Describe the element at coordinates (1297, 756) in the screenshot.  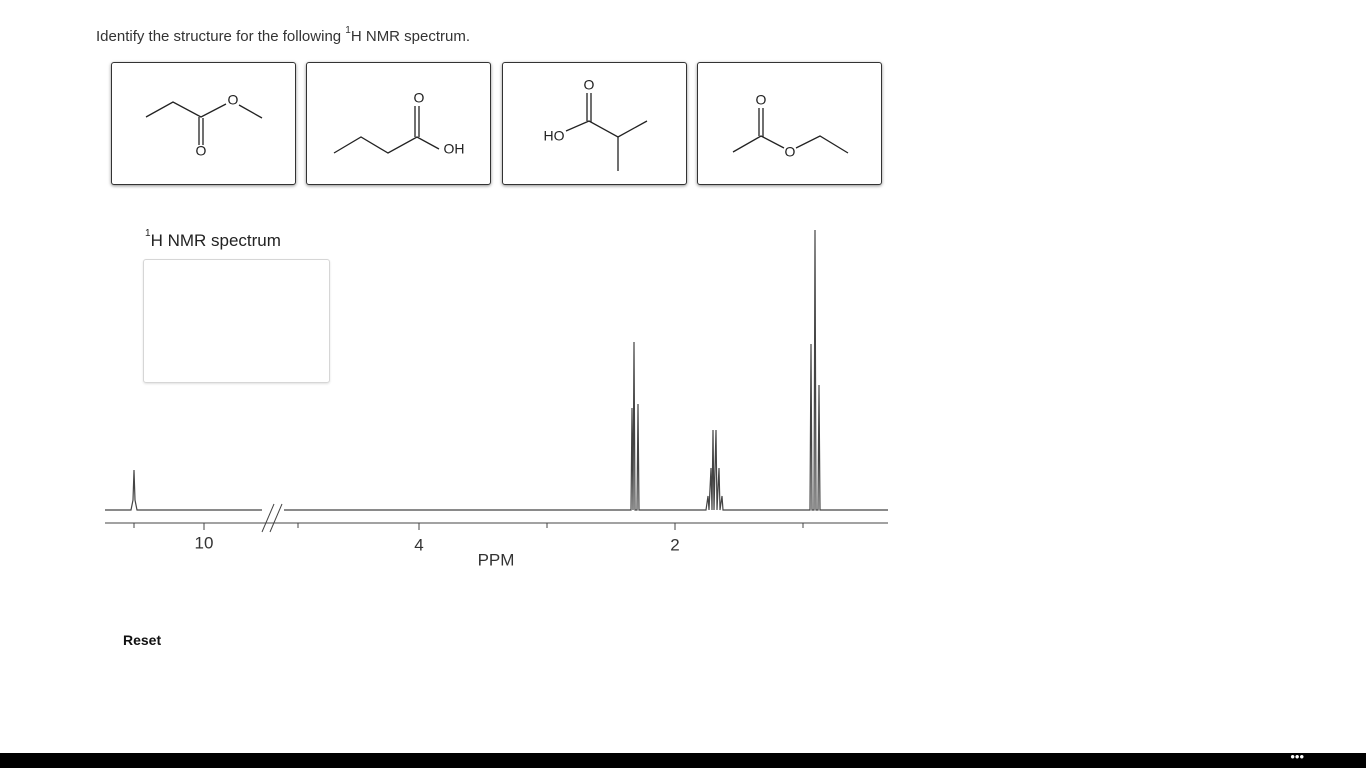
I see `menu-button: •••` at that location.